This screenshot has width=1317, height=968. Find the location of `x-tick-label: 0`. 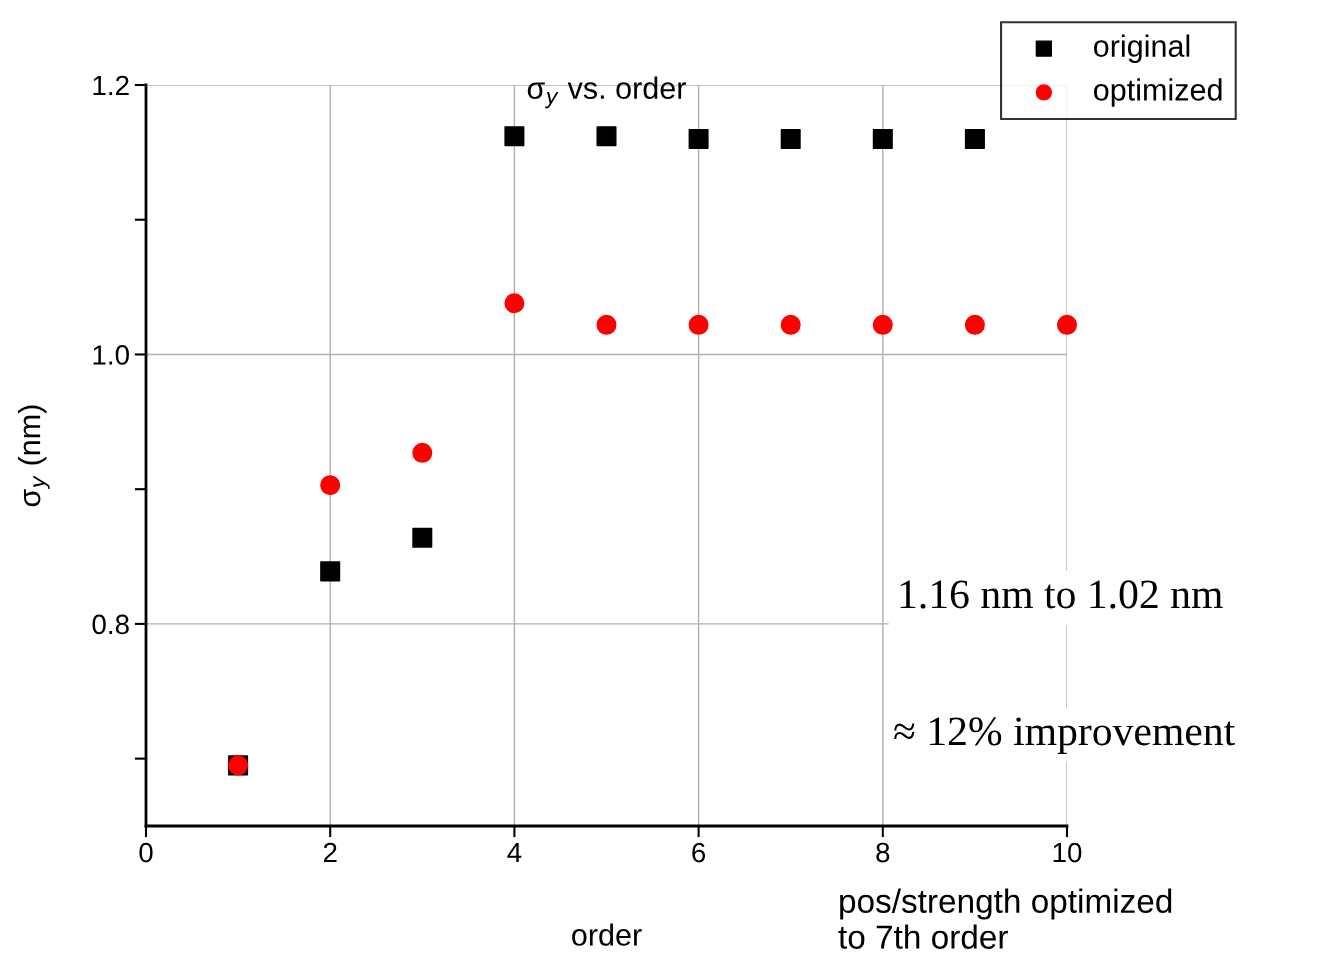

x-tick-label: 0 is located at coordinates (146, 852).